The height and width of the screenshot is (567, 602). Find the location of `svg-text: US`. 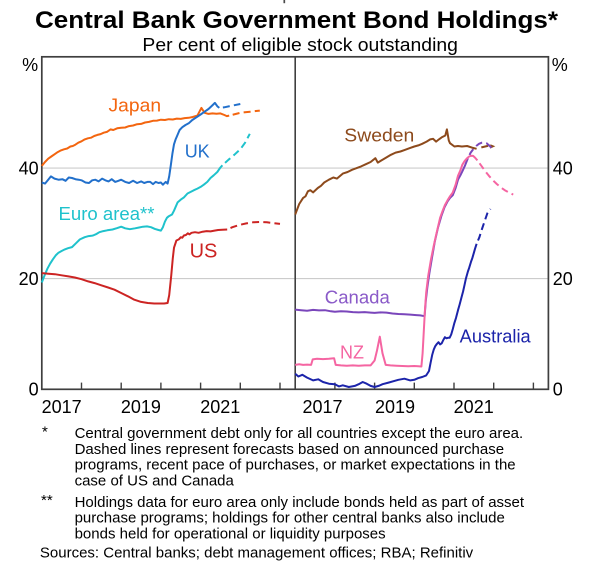

svg-text: US is located at coordinates (204, 252).